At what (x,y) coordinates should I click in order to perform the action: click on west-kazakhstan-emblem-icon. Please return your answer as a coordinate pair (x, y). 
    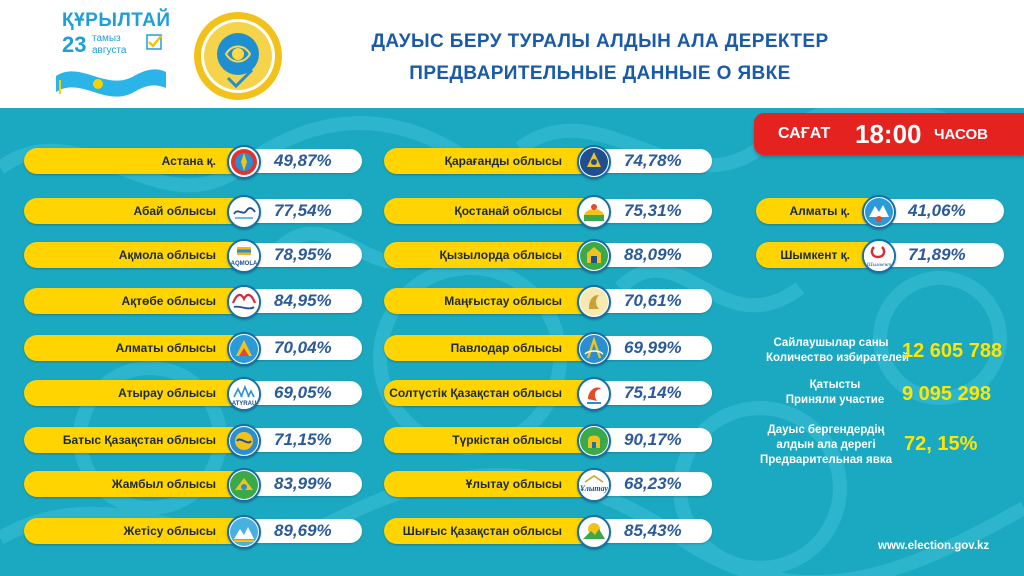
    Looking at the image, I should click on (244, 441).